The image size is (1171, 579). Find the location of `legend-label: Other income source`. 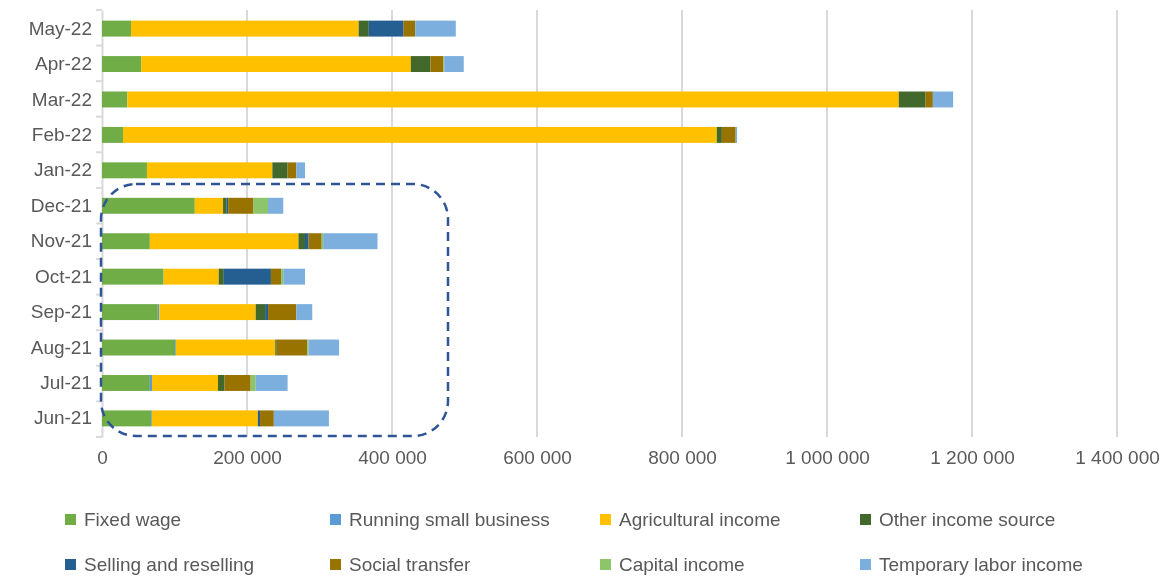

legend-label: Other income source is located at coordinates (967, 519).